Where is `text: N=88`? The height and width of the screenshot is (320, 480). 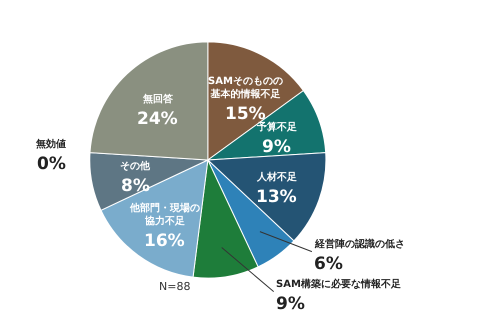 text: N=88 is located at coordinates (174, 286).